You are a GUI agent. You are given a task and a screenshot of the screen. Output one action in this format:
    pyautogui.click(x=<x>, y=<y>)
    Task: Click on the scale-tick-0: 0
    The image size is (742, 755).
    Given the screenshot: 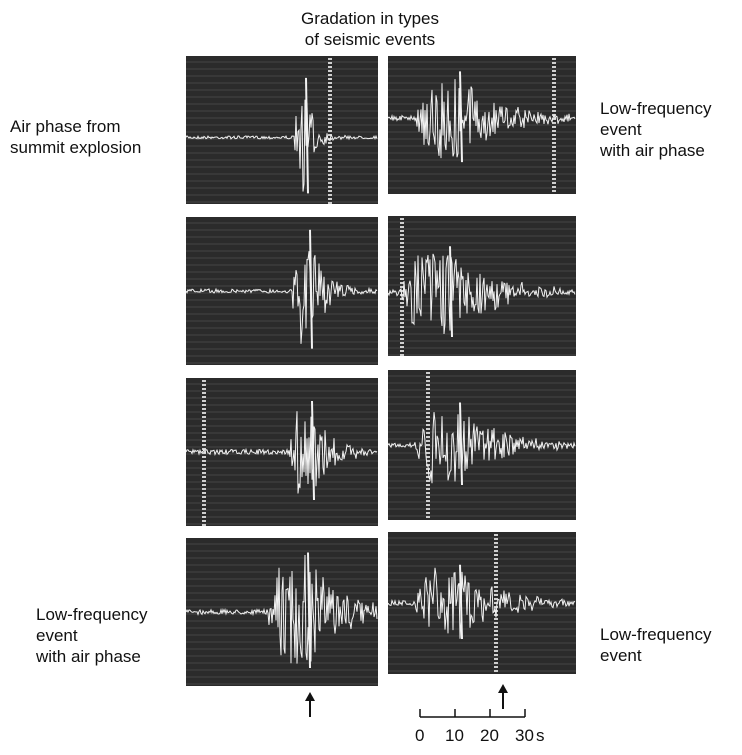 What is the action you would take?
    pyautogui.click(x=420, y=735)
    